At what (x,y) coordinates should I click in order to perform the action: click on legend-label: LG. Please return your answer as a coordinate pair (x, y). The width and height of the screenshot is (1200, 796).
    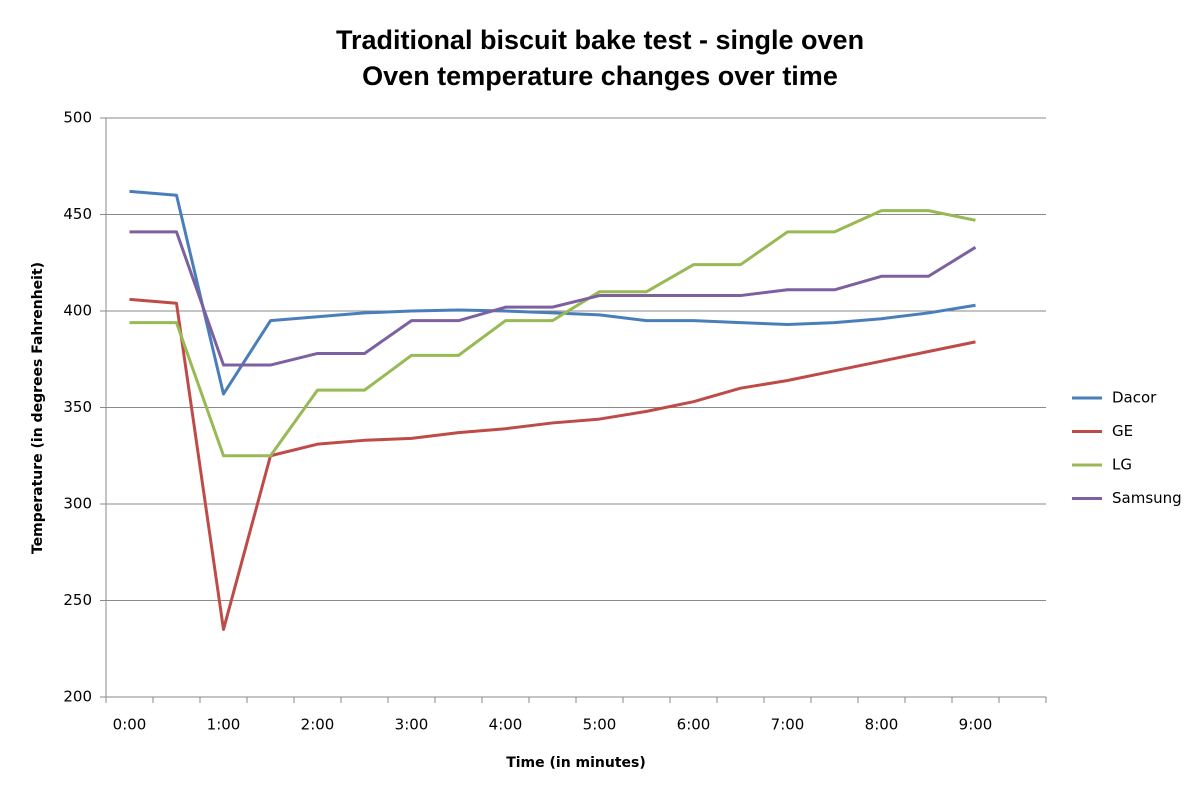
    Looking at the image, I should click on (1122, 465).